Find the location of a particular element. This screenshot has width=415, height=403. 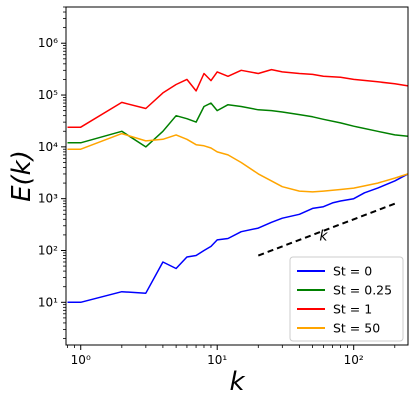

y-tick-label: 10⁴ is located at coordinates (48, 147).